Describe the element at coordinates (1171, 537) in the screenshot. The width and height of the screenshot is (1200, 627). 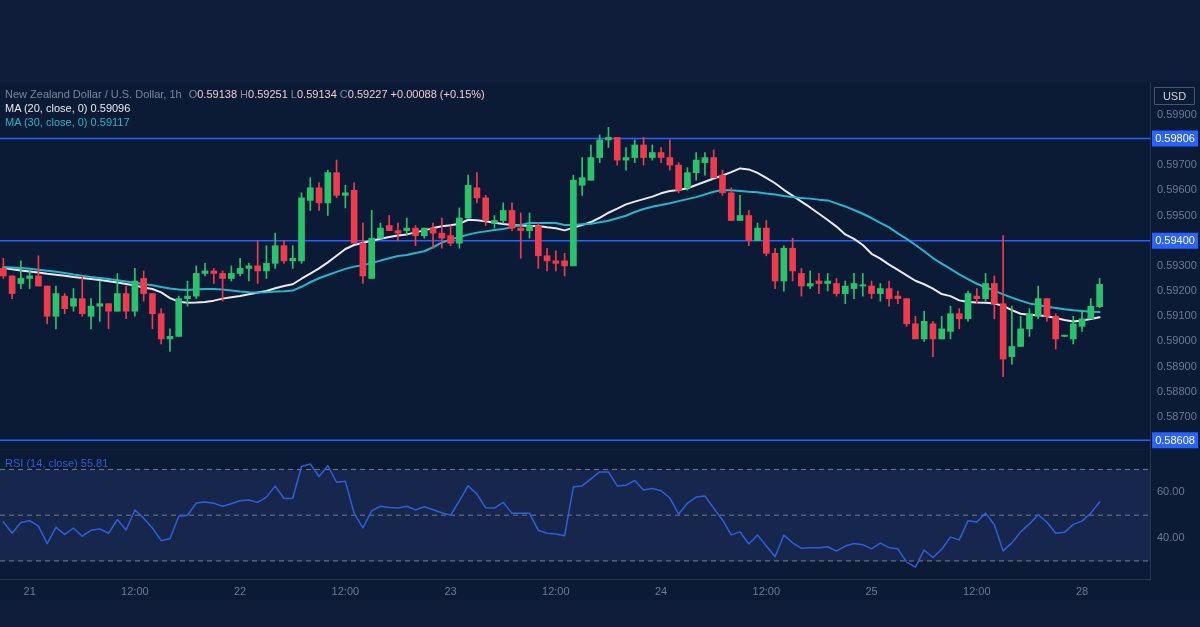
I see `y-tick-label: 40.00` at that location.